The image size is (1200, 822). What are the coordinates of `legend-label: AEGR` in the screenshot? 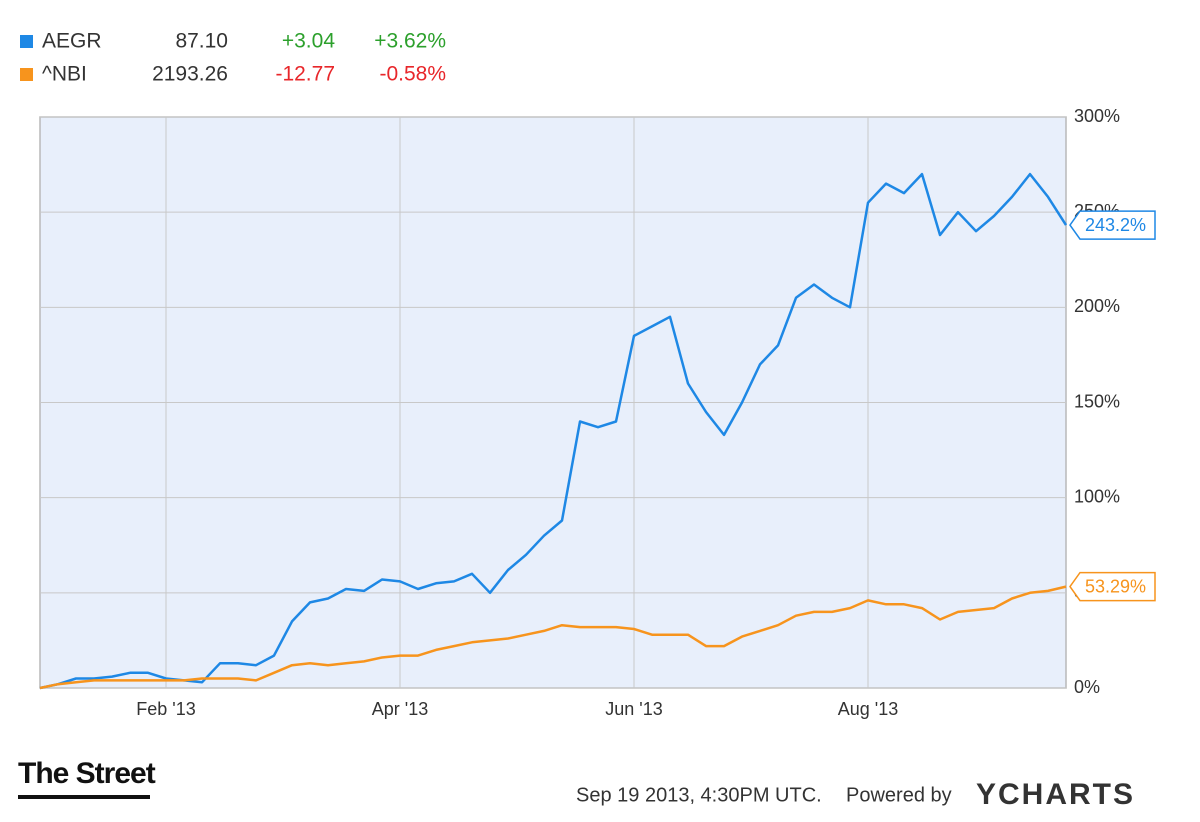 It's located at (72, 41).